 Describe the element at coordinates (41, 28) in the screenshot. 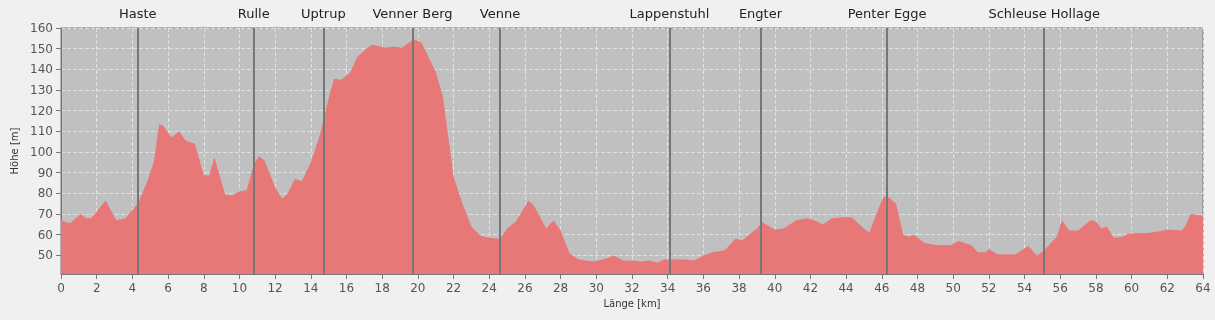

I see `y-tick-label: 160` at that location.